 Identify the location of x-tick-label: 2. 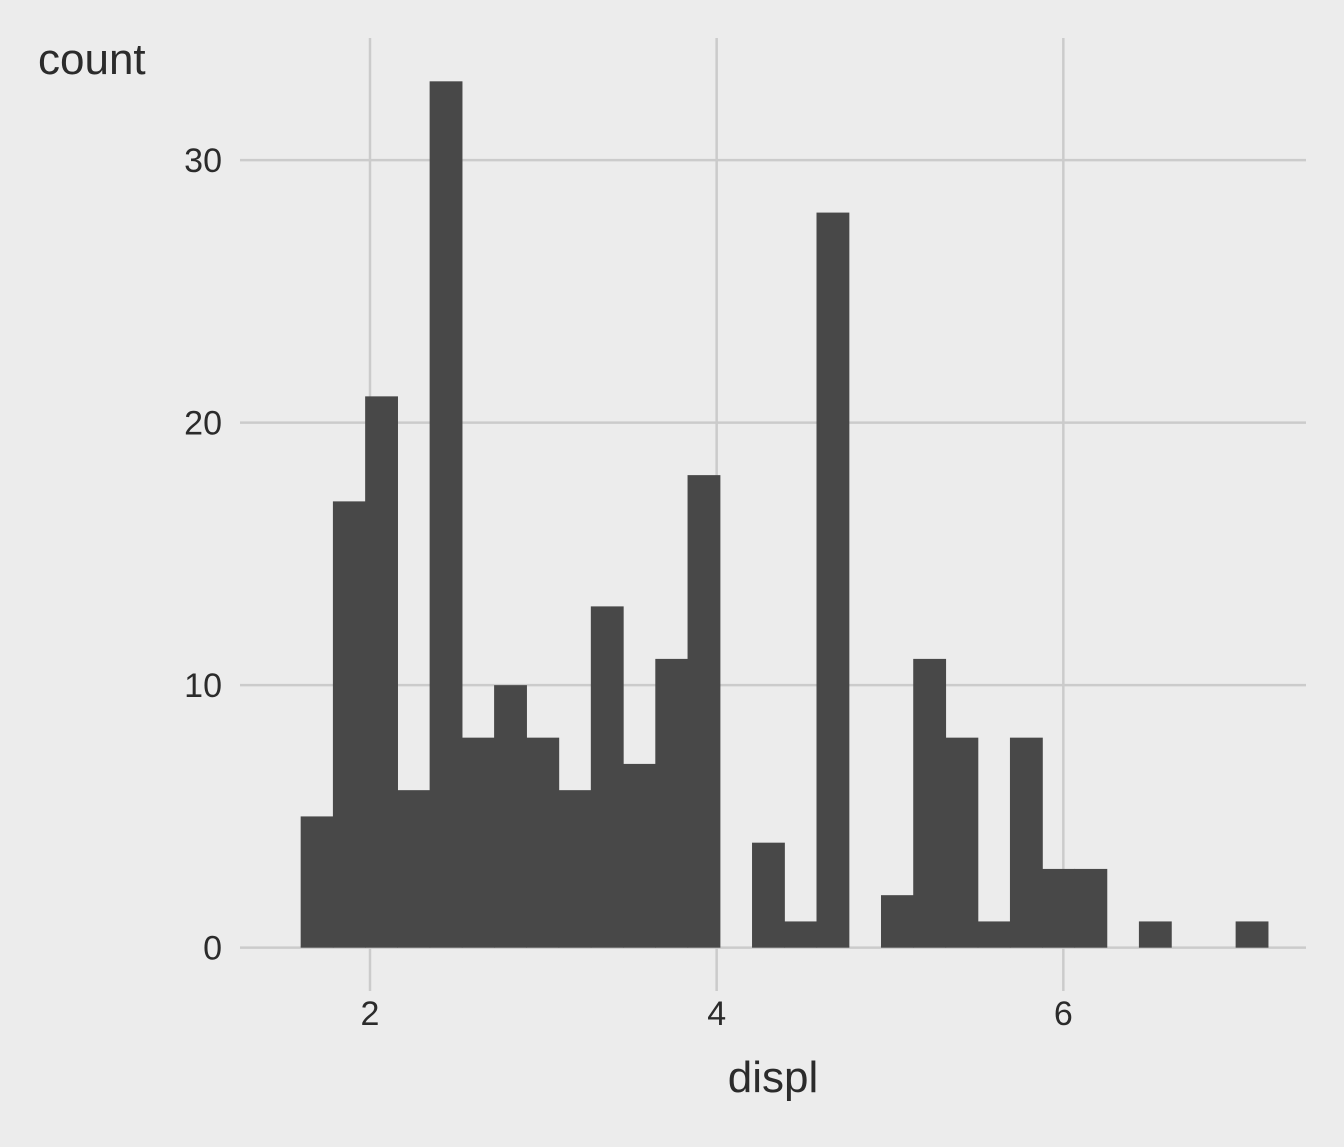
(370, 1014).